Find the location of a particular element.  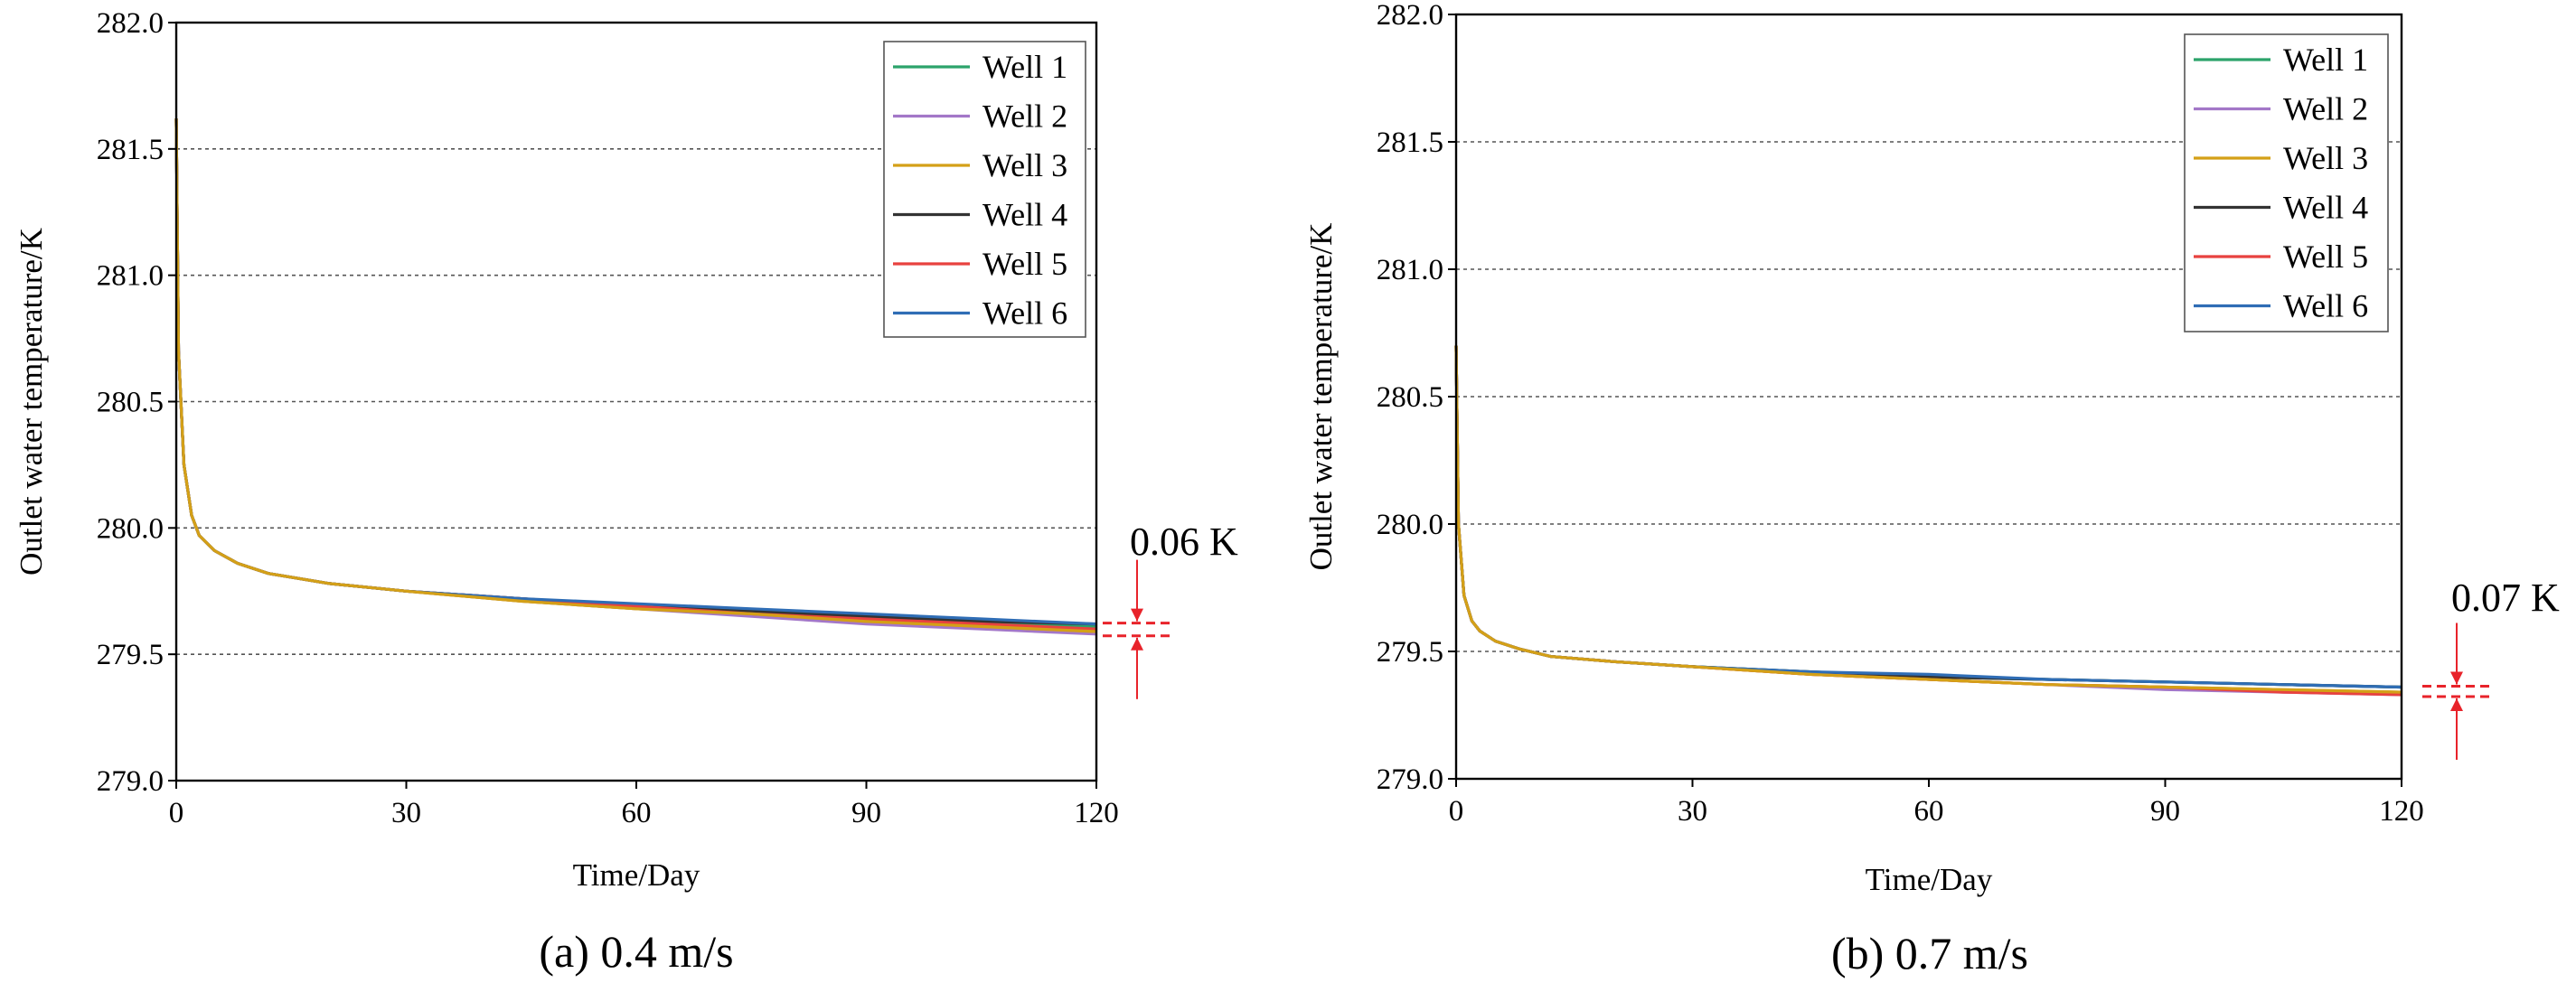

difference-annotation: 0.06 K is located at coordinates (1184, 542).